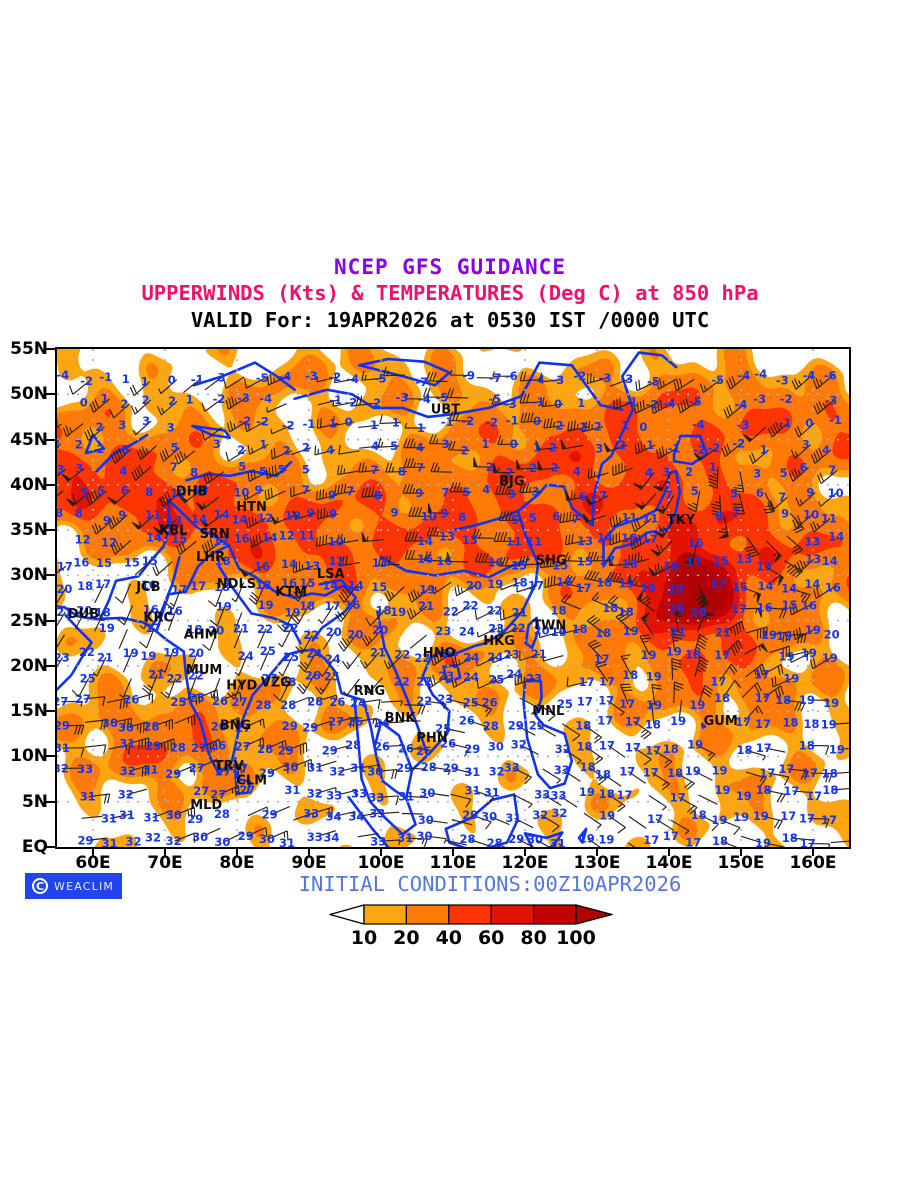  What do you see at coordinates (334, 377) in the screenshot?
I see `svg-text: -2` at bounding box center [334, 377].